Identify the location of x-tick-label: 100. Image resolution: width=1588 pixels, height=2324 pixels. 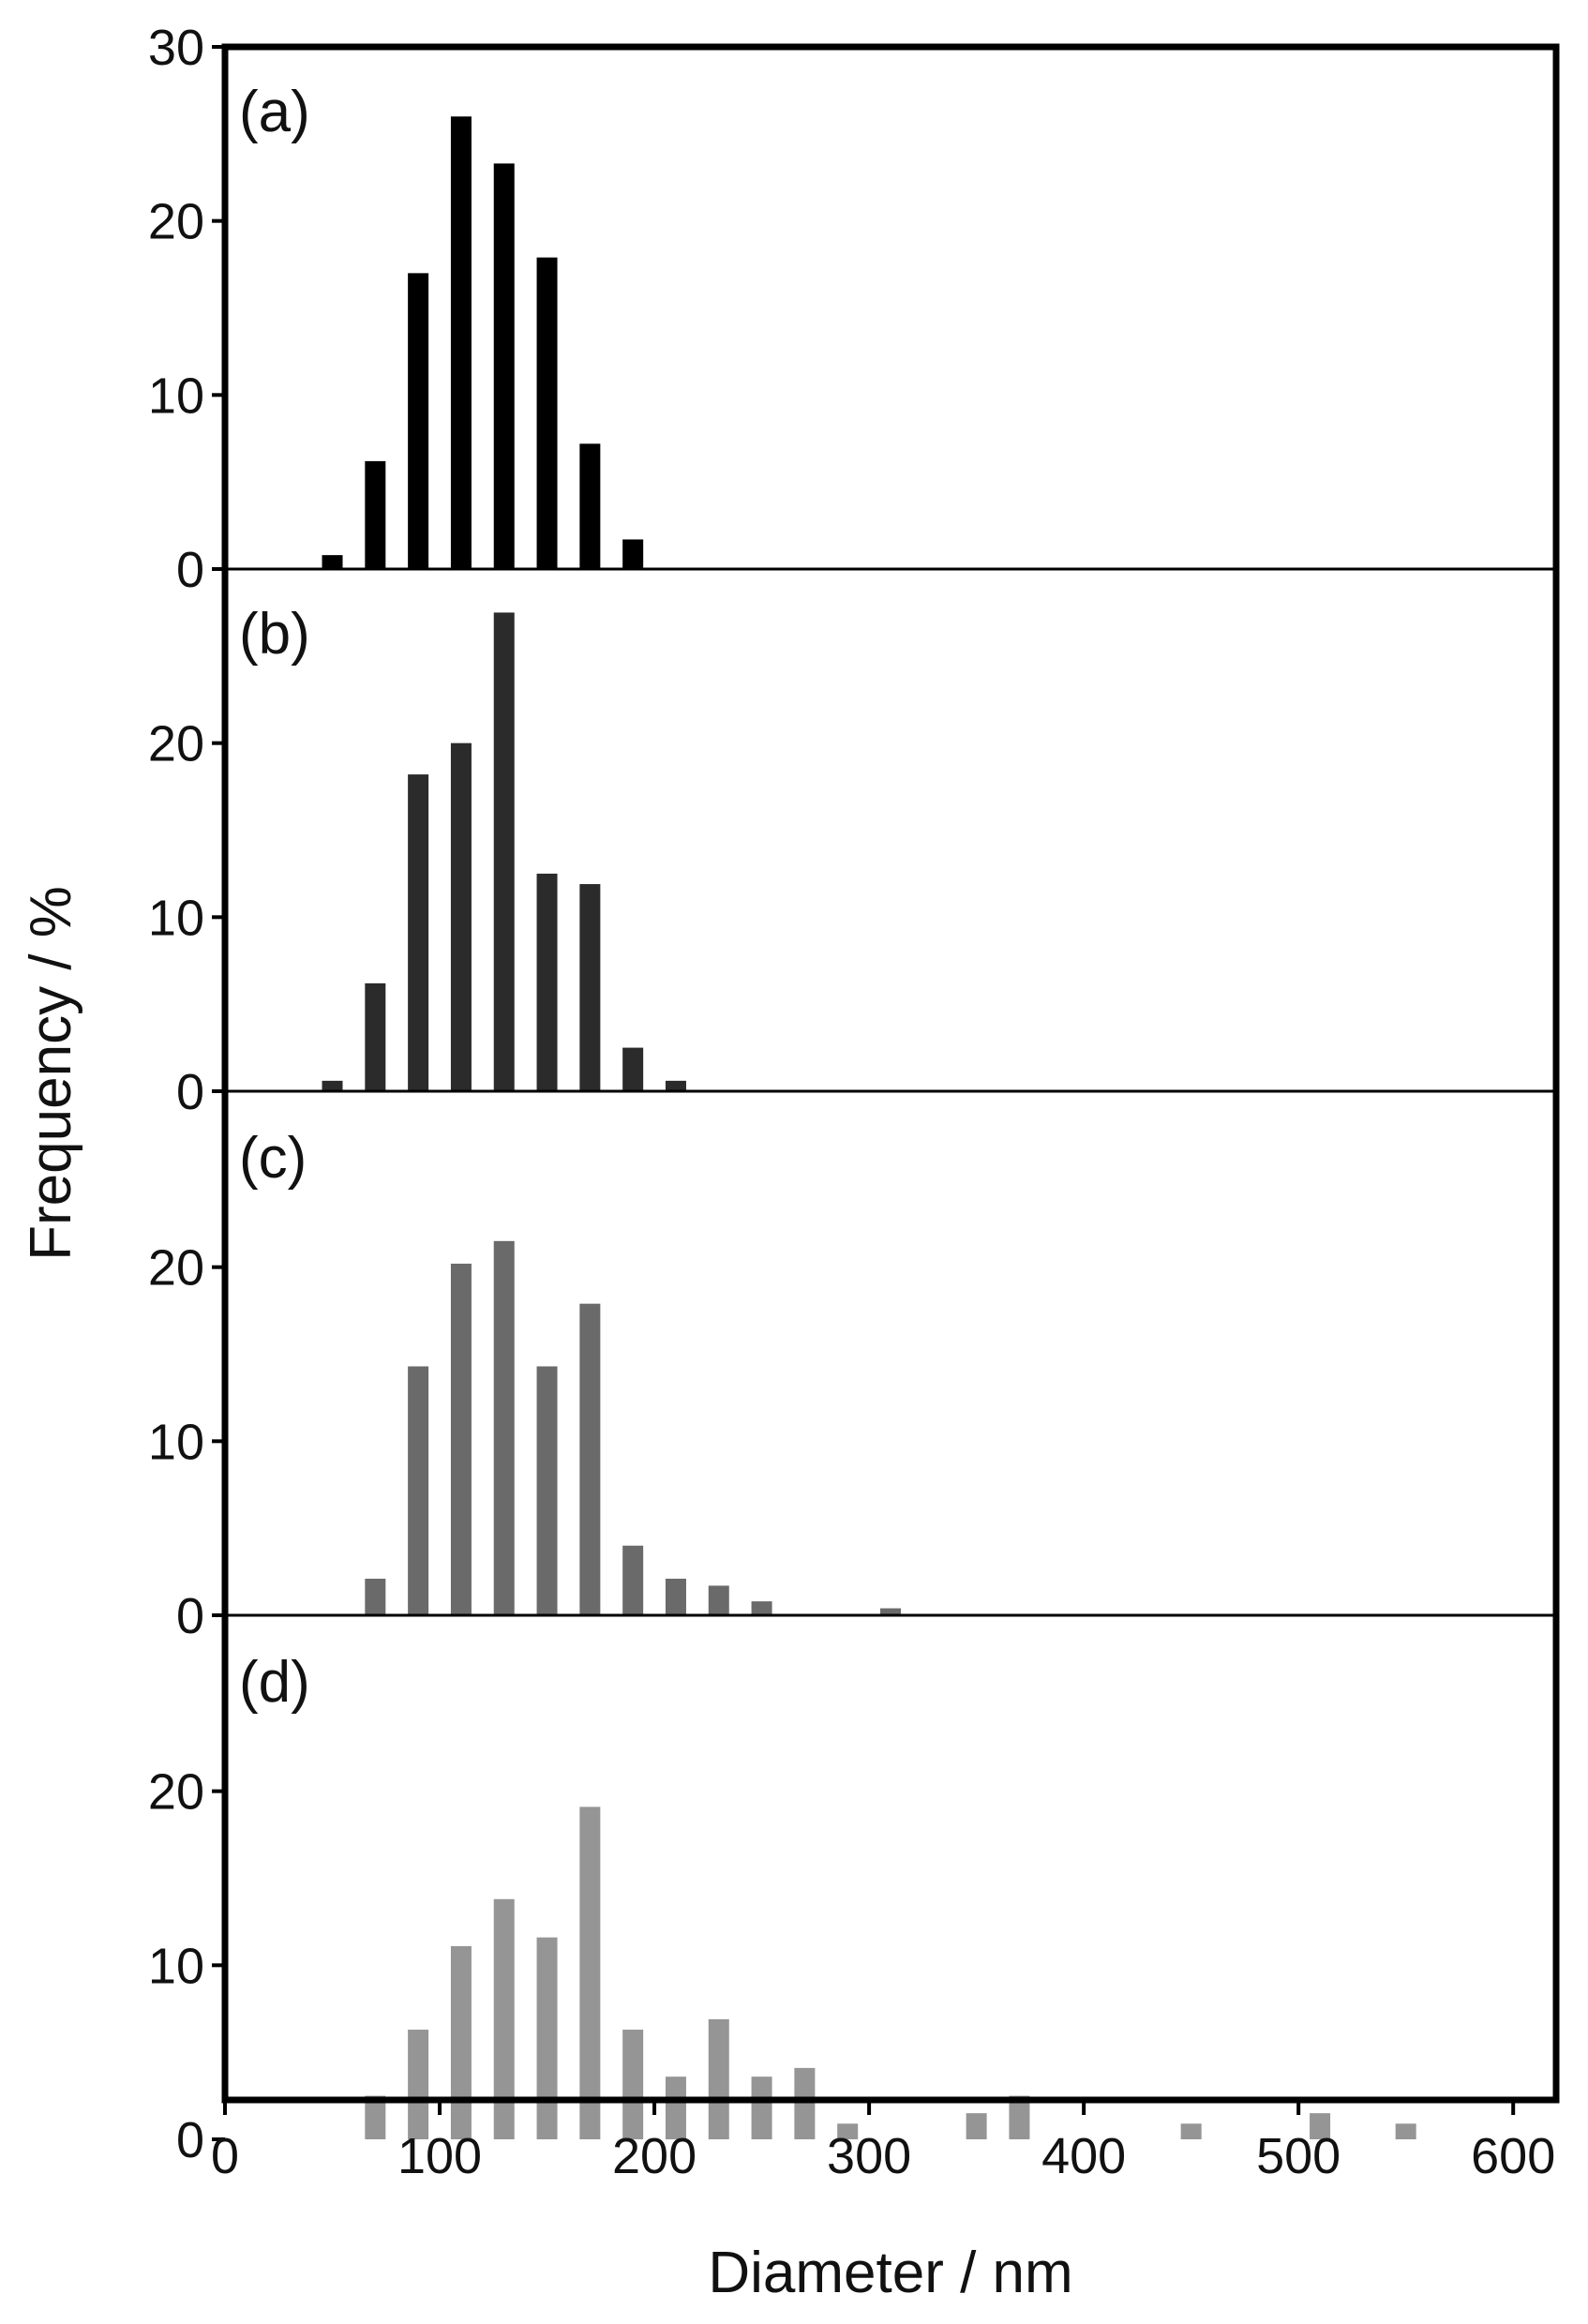
(439, 2156).